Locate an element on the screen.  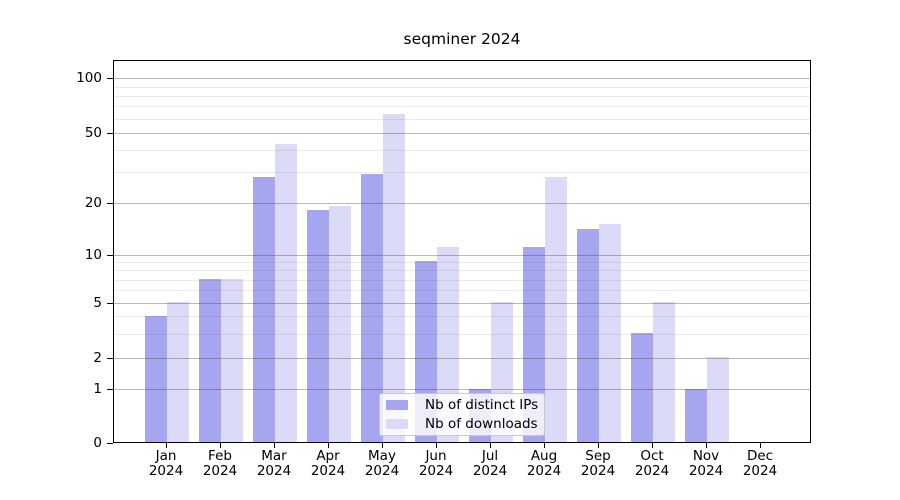
x-tick-label-feb: Feb 2024 is located at coordinates (220, 463).